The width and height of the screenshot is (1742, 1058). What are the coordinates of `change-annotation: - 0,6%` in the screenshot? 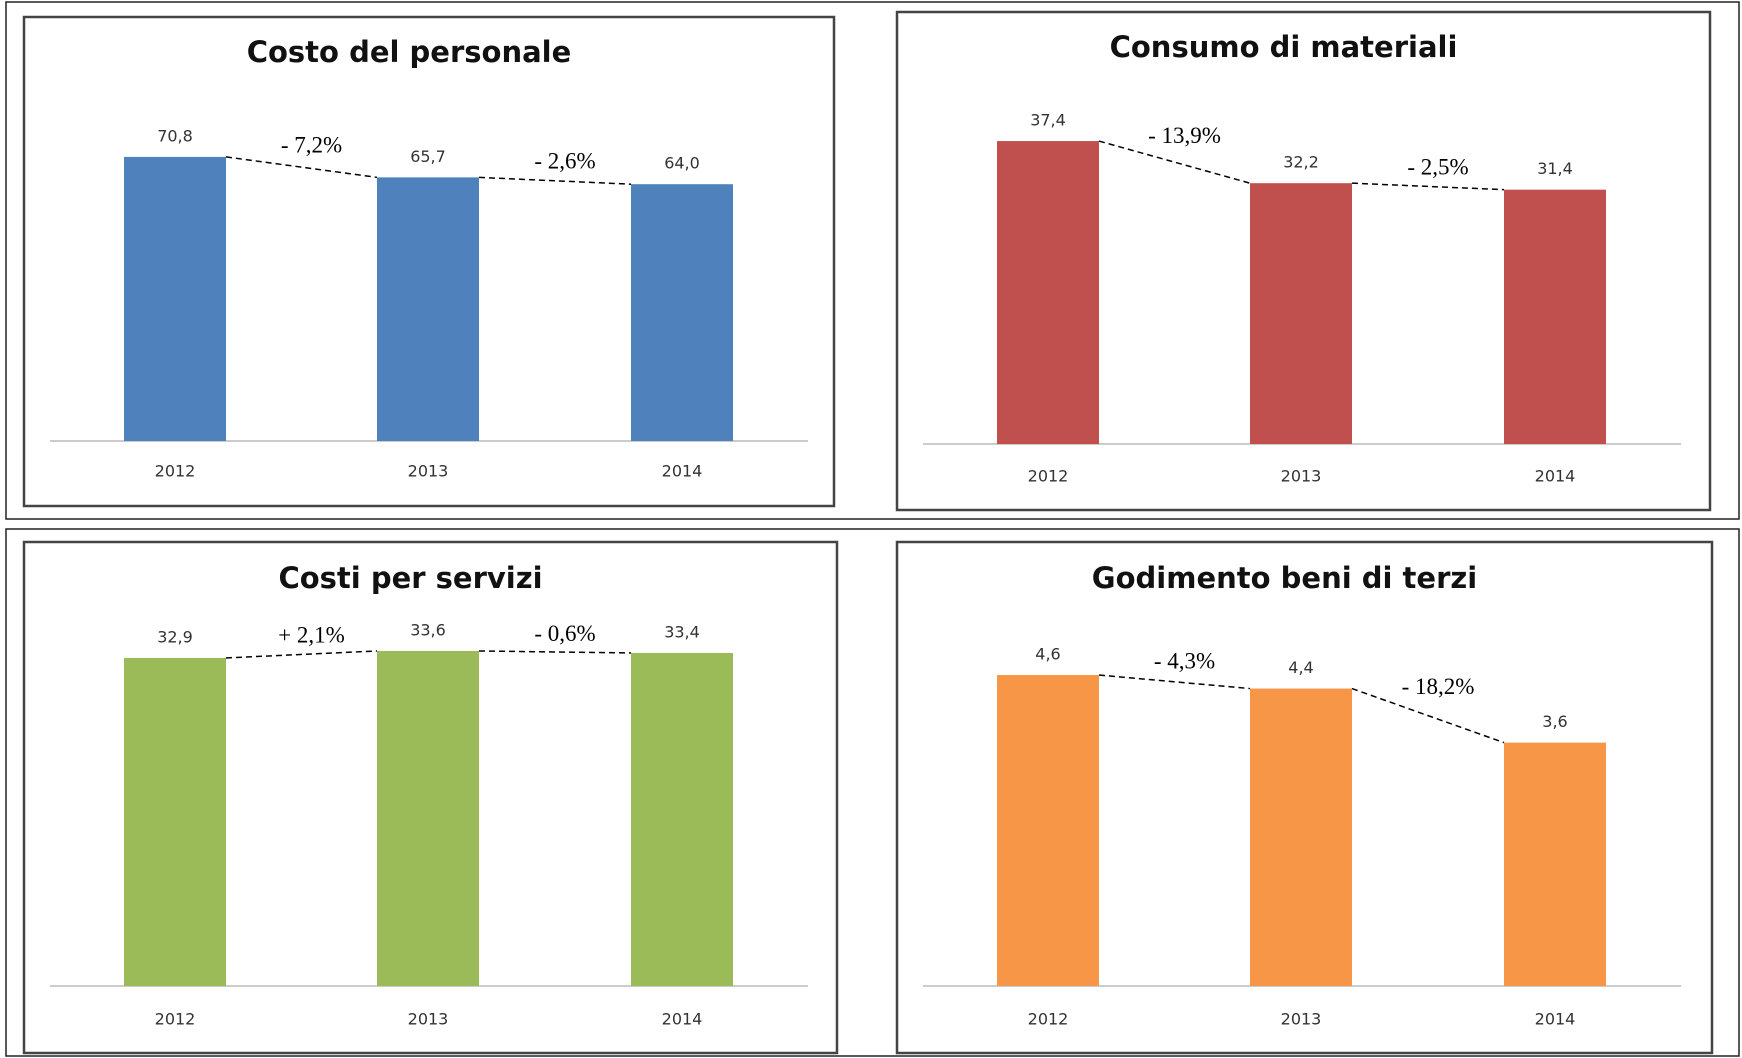 It's located at (564, 633).